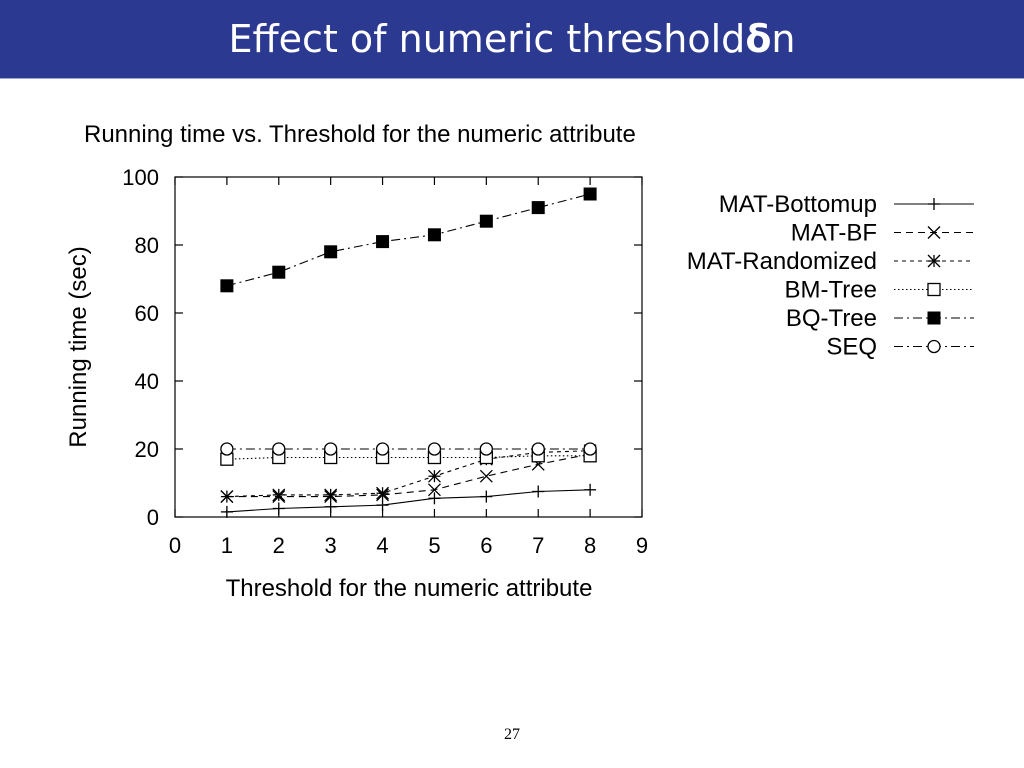  What do you see at coordinates (798, 204) in the screenshot?
I see `legend-label: MAT-Bottomup` at bounding box center [798, 204].